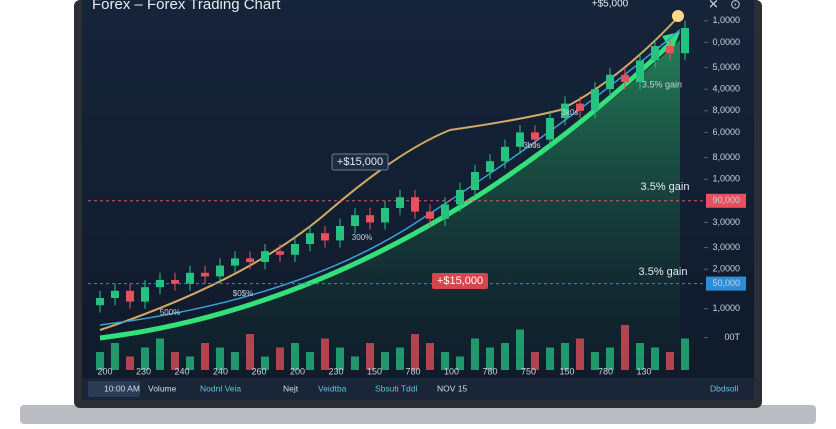  Describe the element at coordinates (643, 371) in the screenshot. I see `x-tick-label: 130` at that location.